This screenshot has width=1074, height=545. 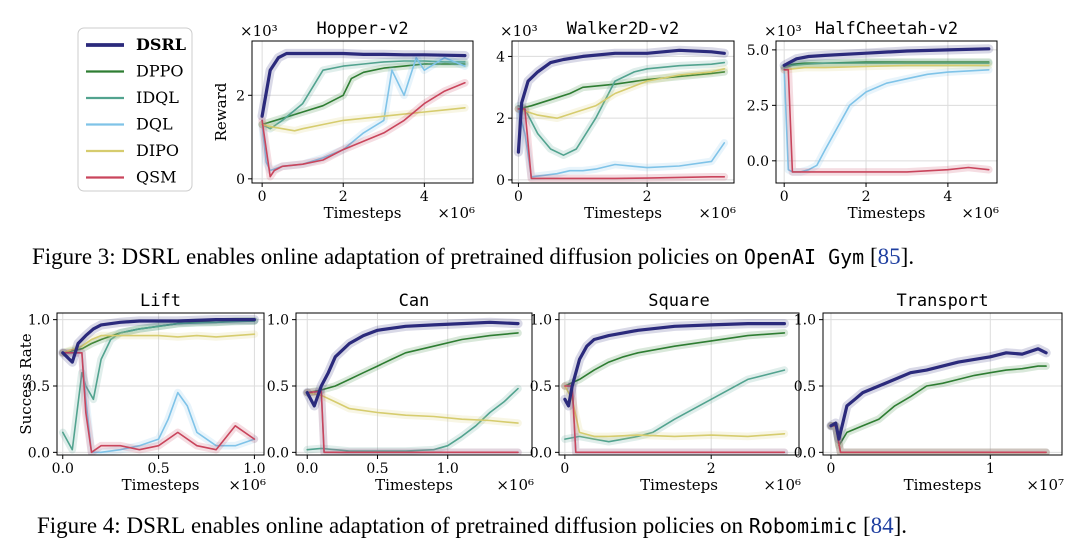 I want to click on figure3-caption-name: DSRL, so click(x=150, y=256).